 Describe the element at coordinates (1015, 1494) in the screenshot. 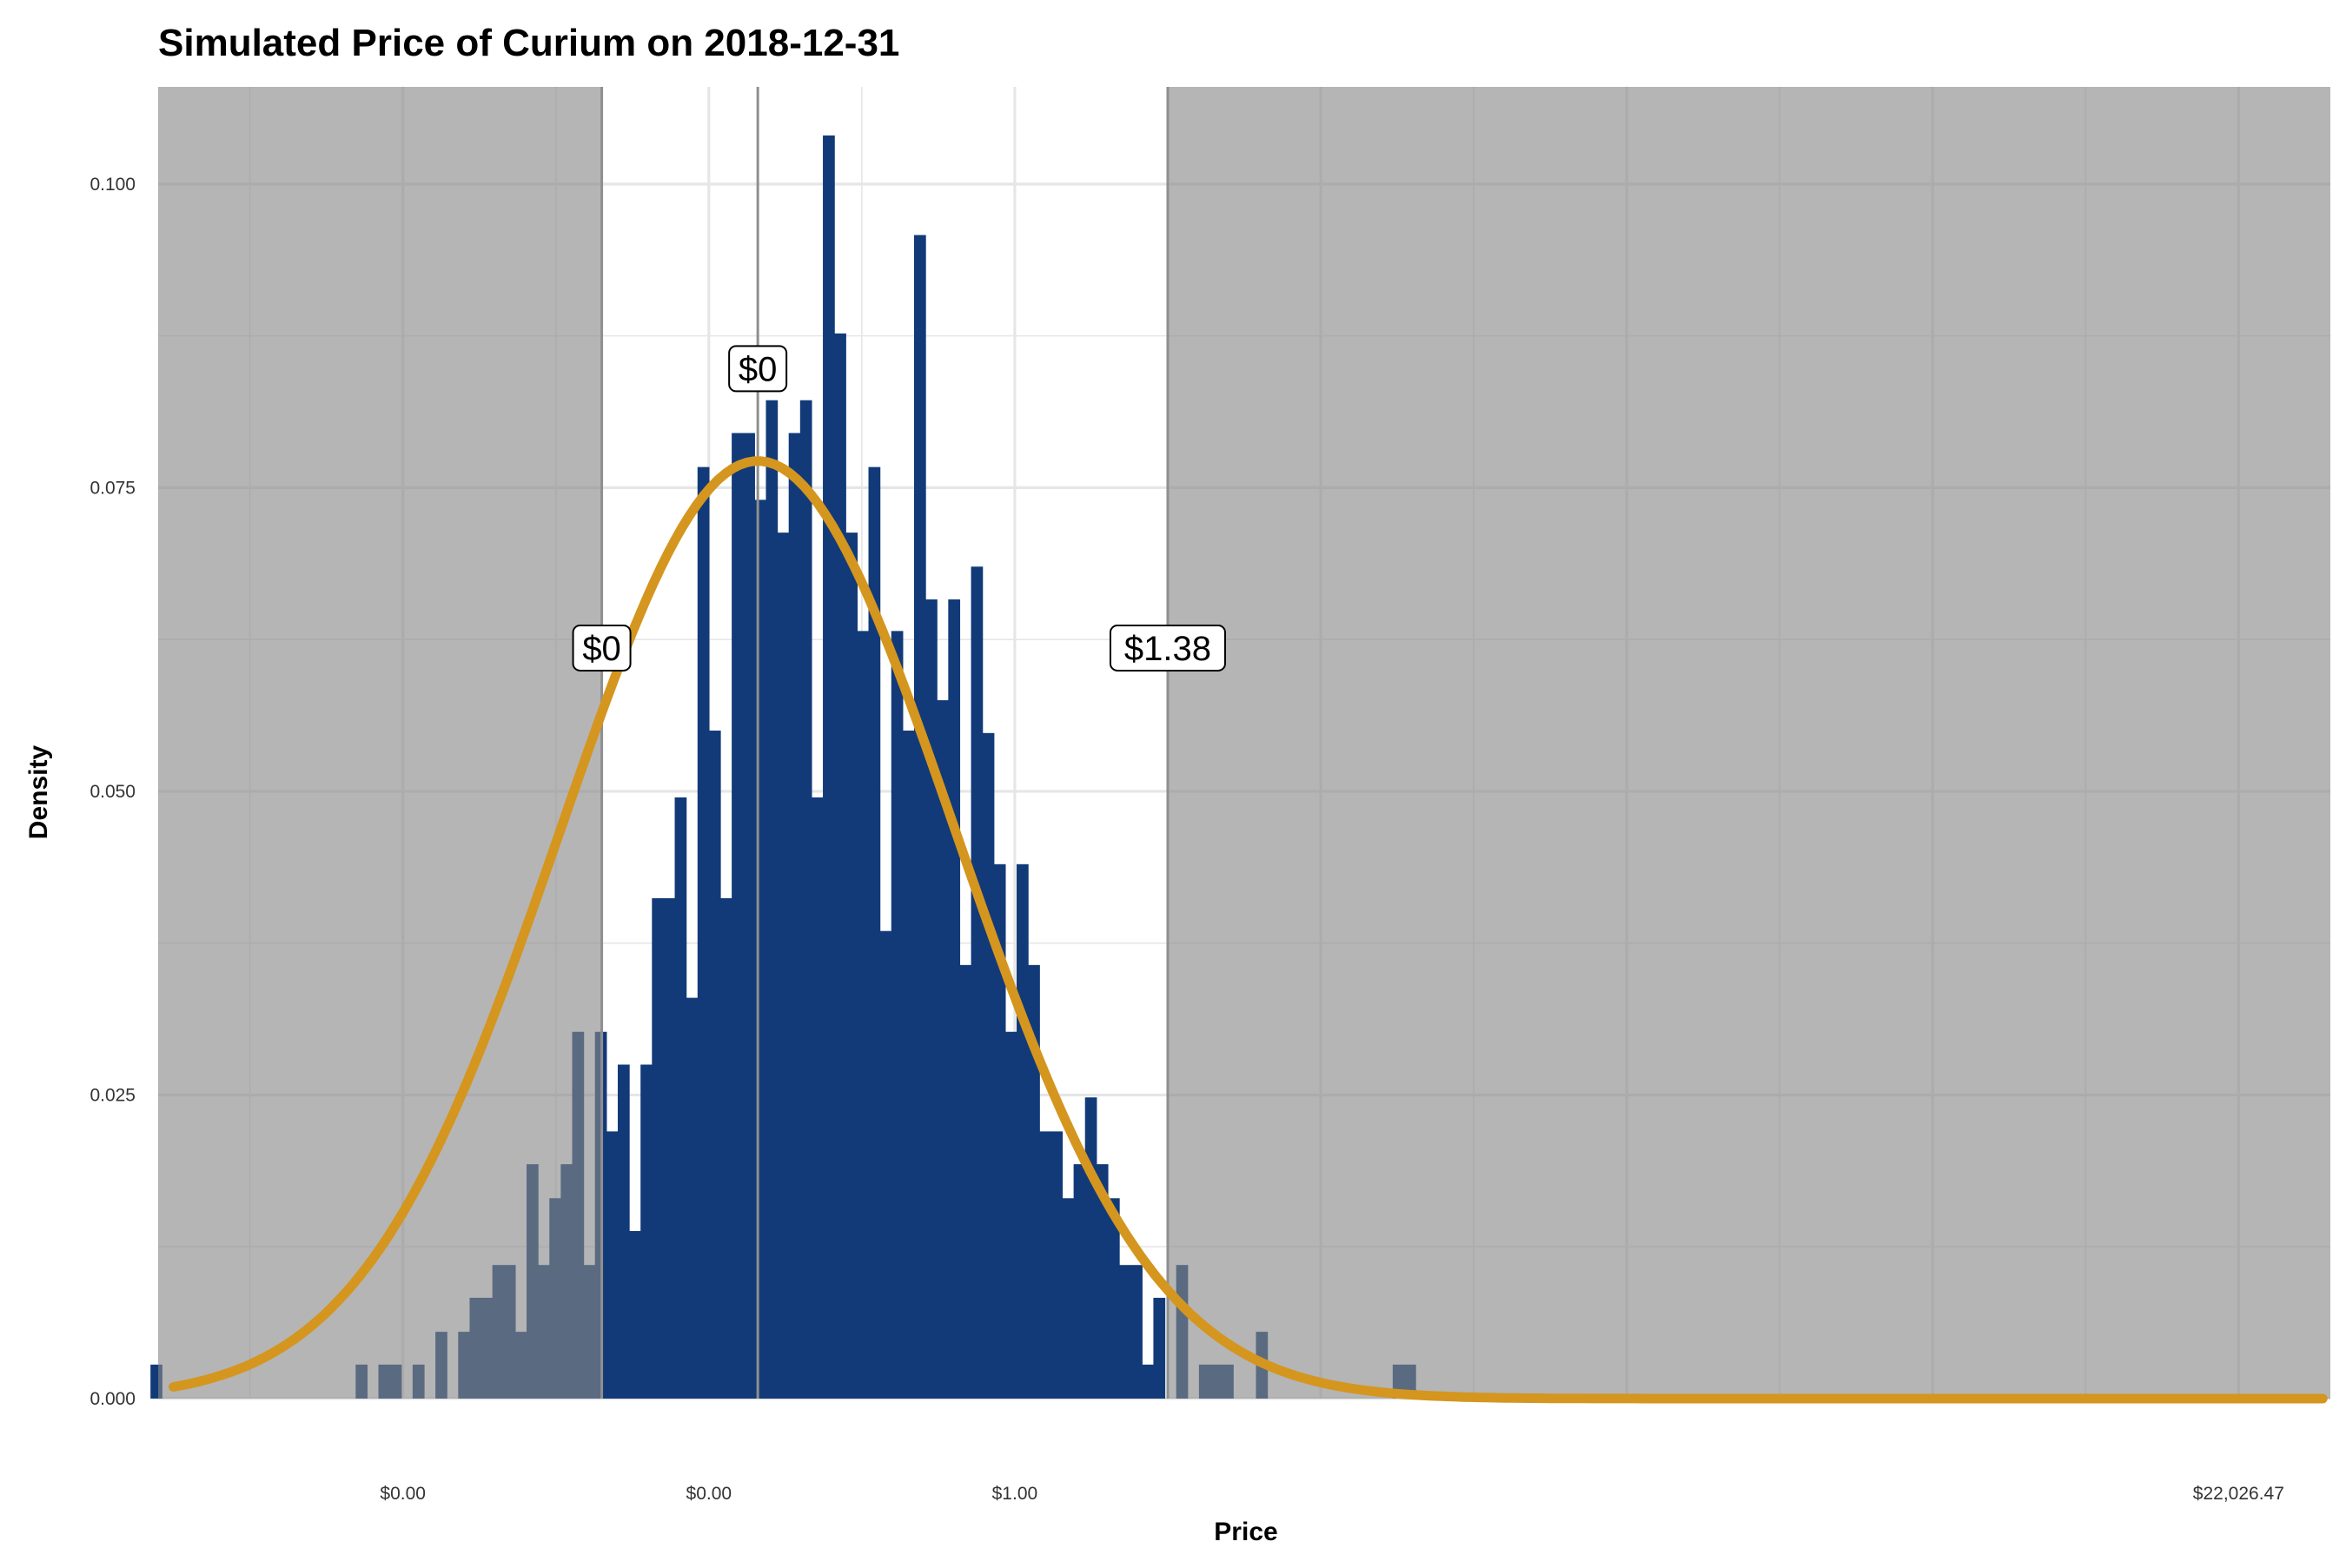

I see `x-tick-label: $1.00` at that location.